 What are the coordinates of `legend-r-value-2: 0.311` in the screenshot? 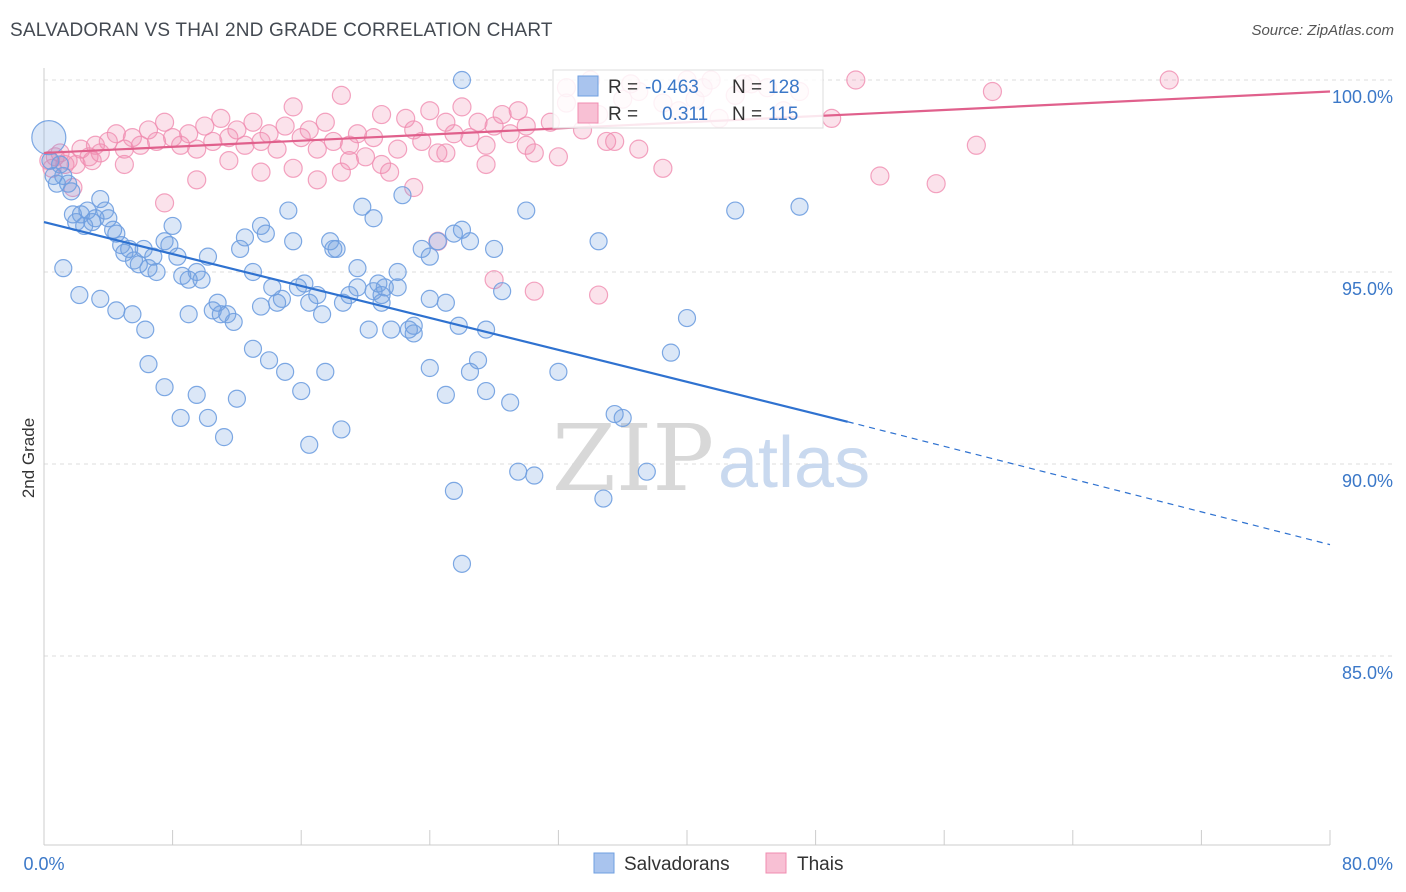 It's located at (685, 114).